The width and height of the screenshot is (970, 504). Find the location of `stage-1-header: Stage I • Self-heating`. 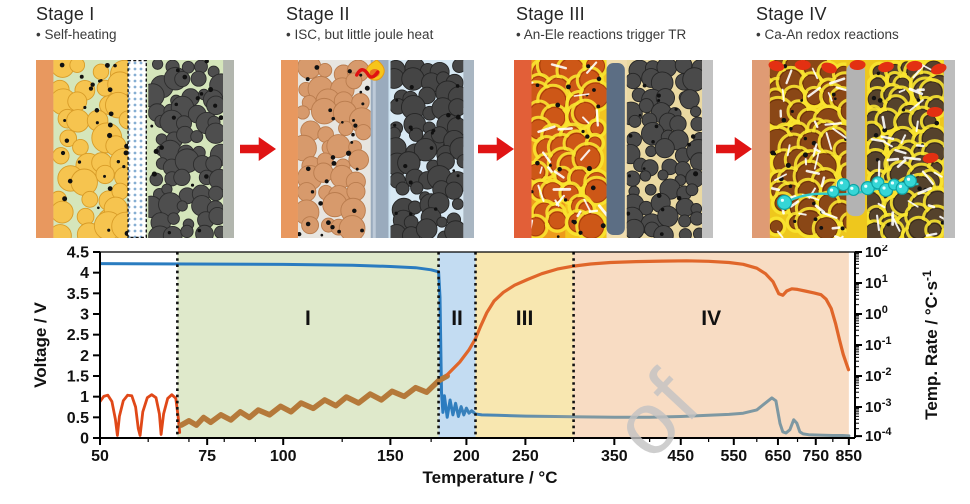

stage-1-header: Stage I • Self-heating is located at coordinates (76, 23).